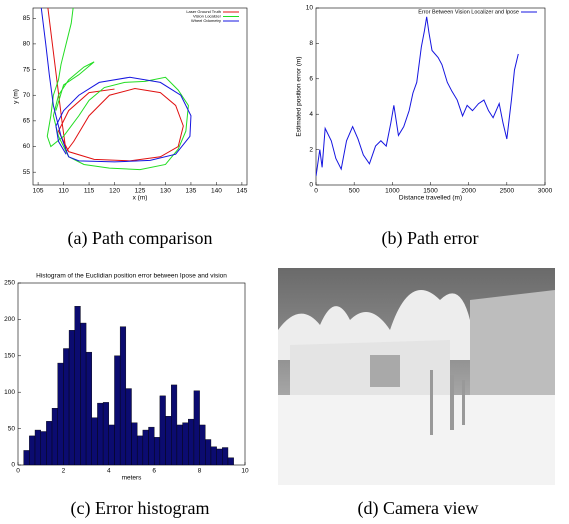 The height and width of the screenshot is (524, 569). Describe the element at coordinates (140, 508) in the screenshot. I see `caption: (c) Error histogram` at that location.